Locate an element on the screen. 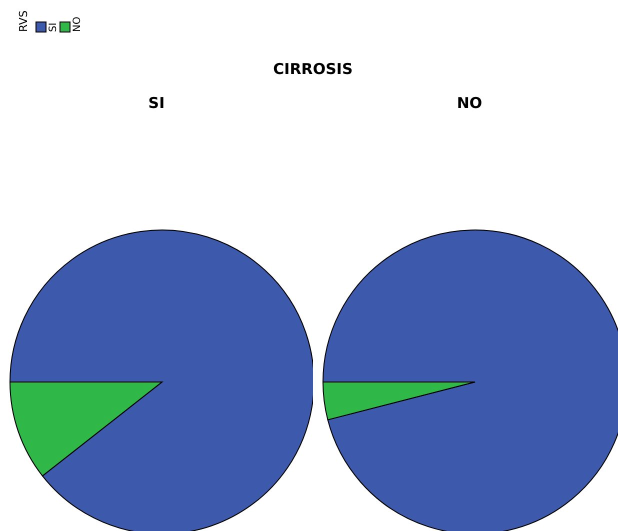  legend-title: RVS is located at coordinates (23, 21).